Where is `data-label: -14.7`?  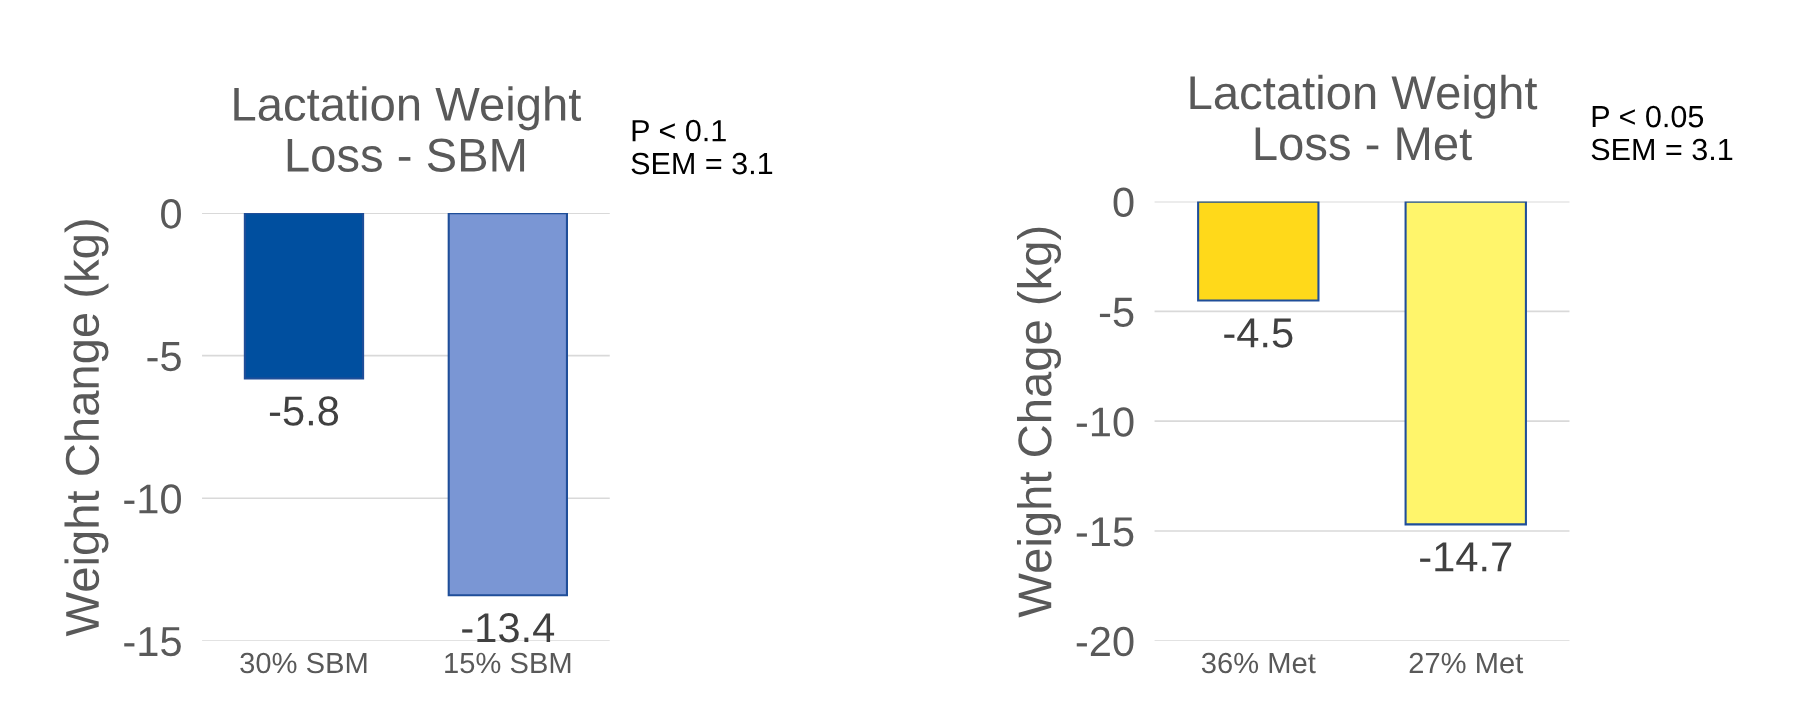 data-label: -14.7 is located at coordinates (1466, 557).